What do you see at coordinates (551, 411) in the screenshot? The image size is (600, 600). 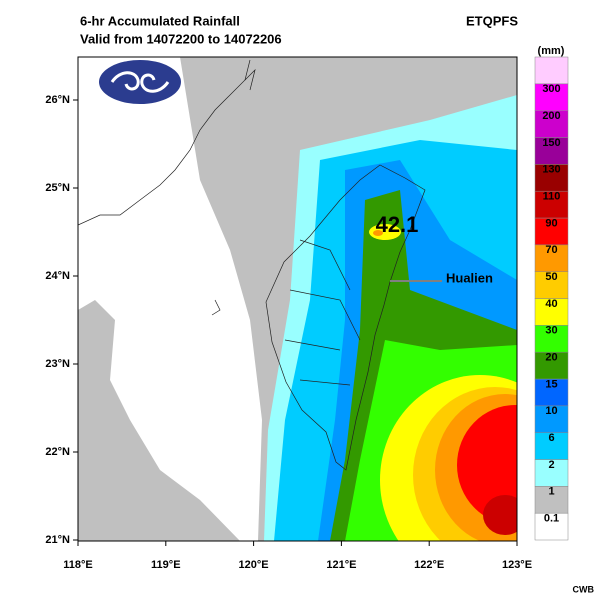 I see `legend-label: 10` at bounding box center [551, 411].